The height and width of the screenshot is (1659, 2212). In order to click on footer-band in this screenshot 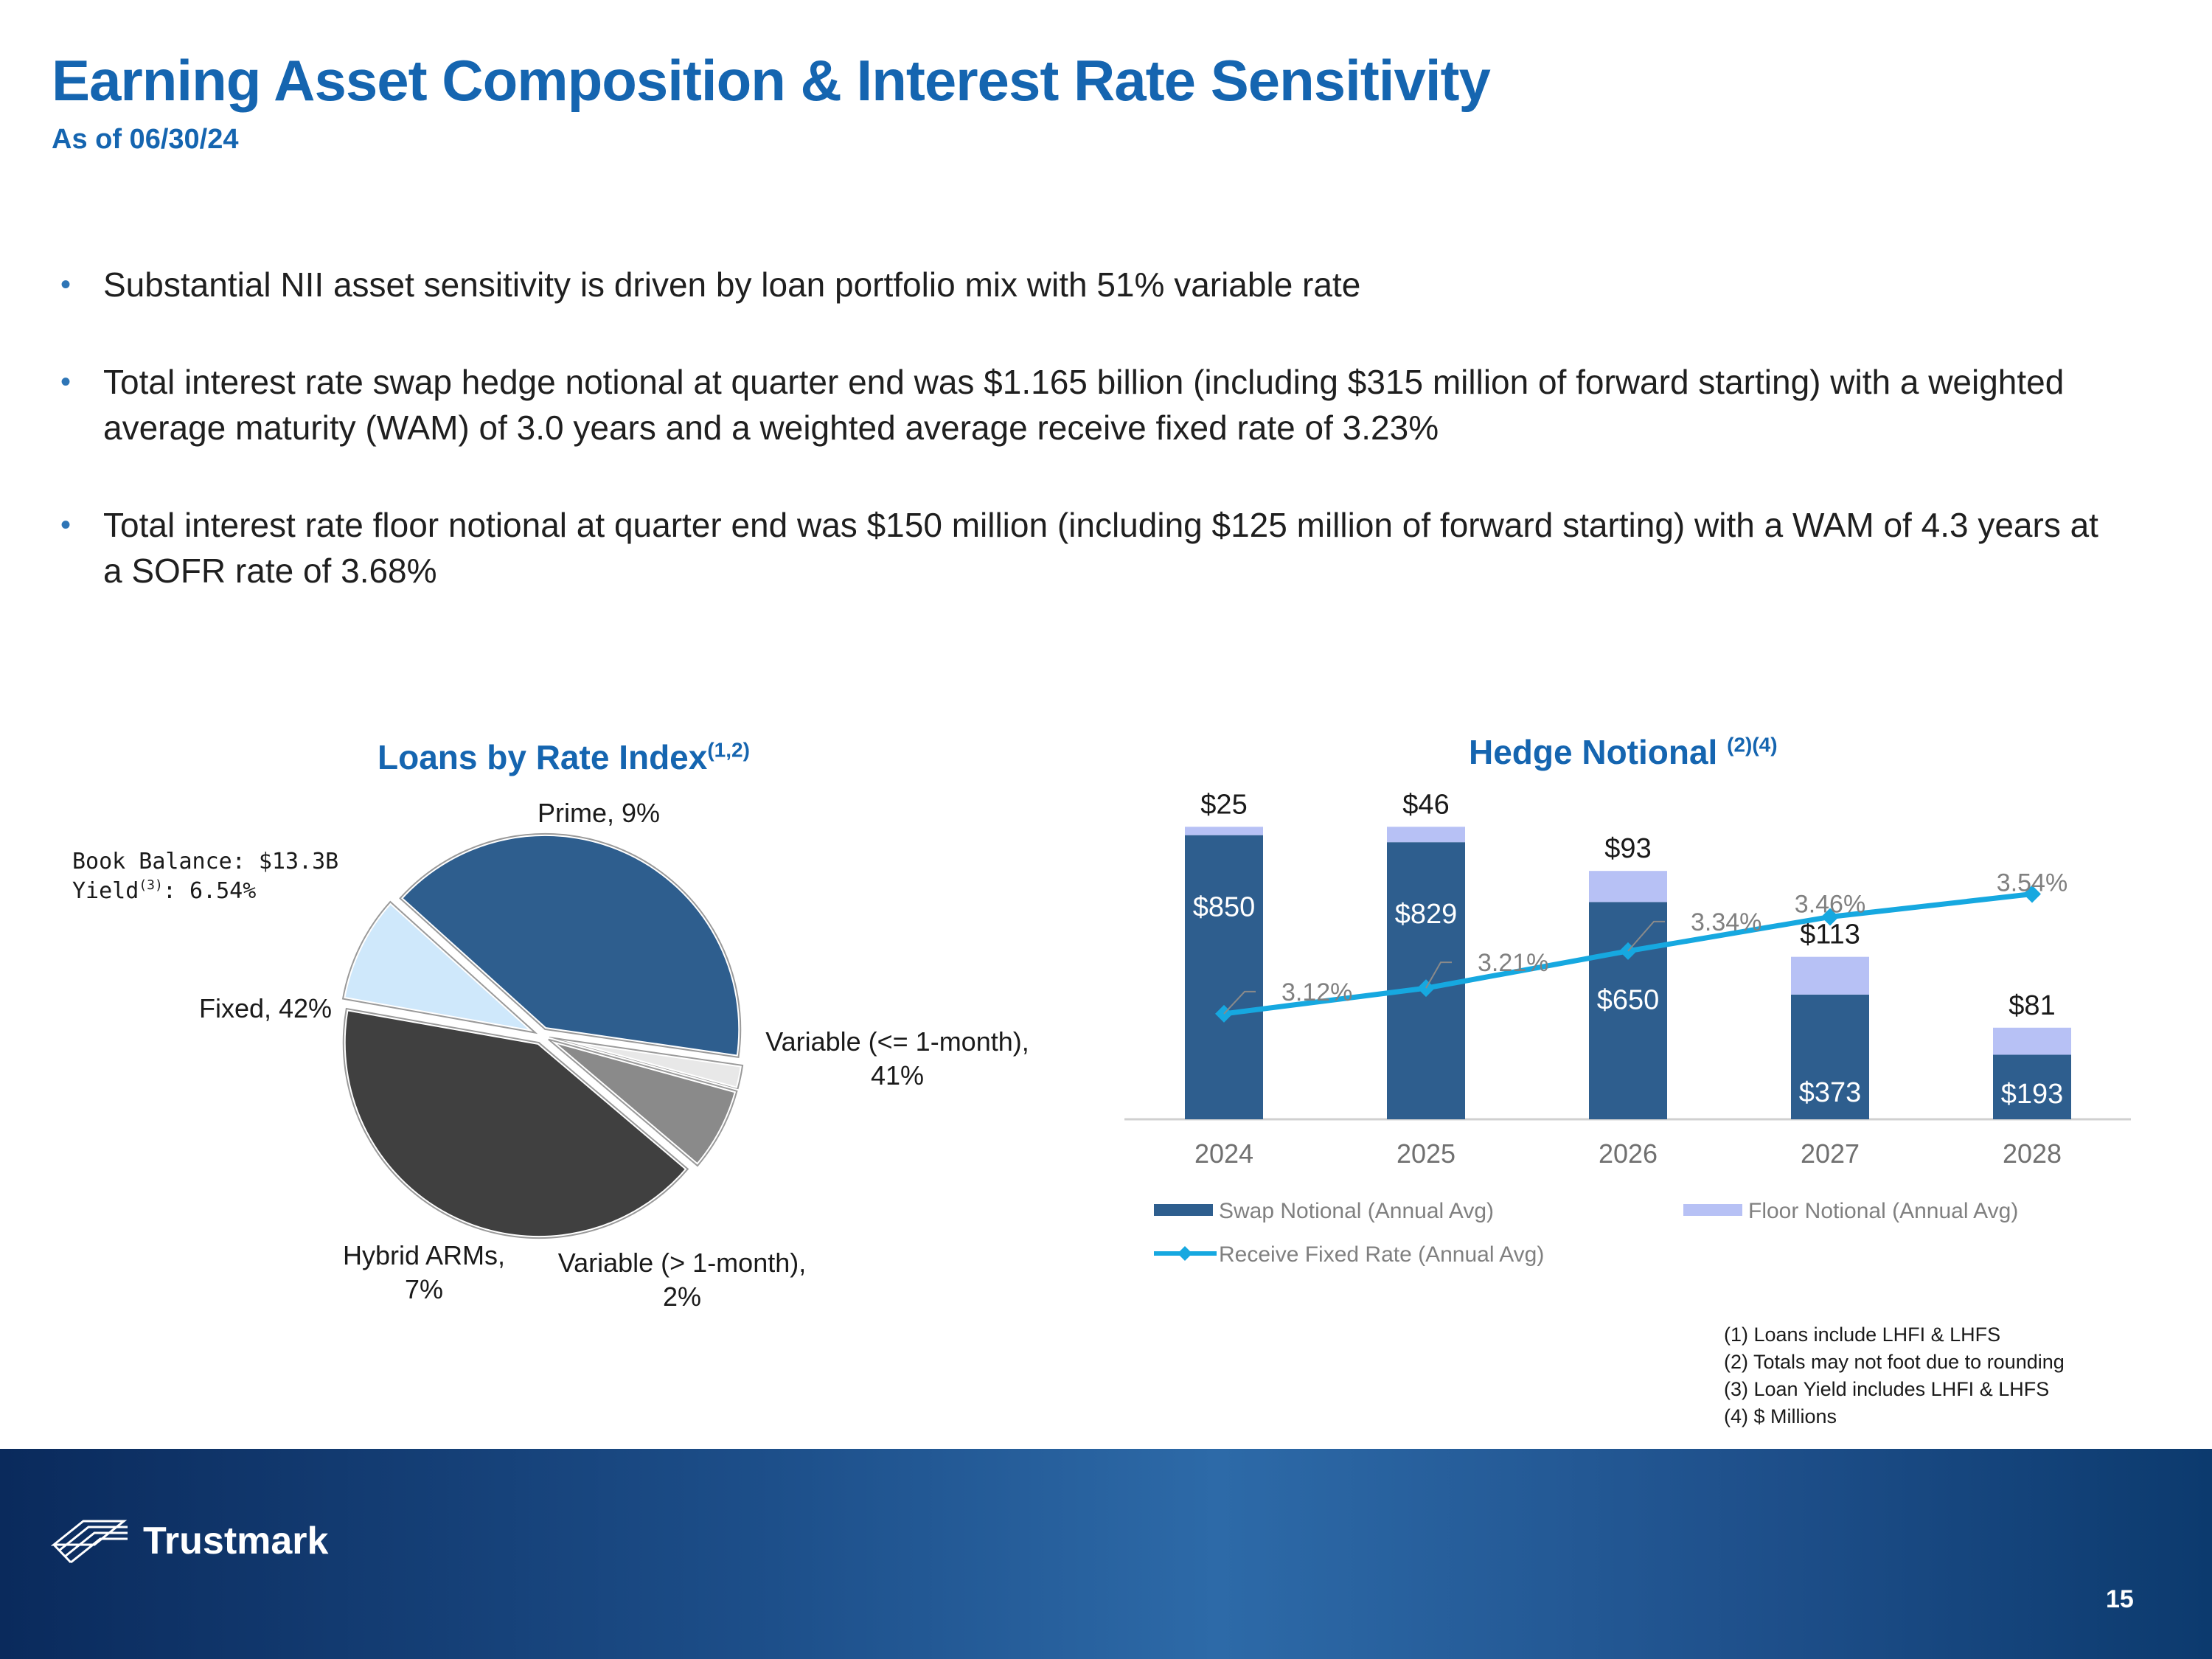, I will do `click(1106, 1554)`.